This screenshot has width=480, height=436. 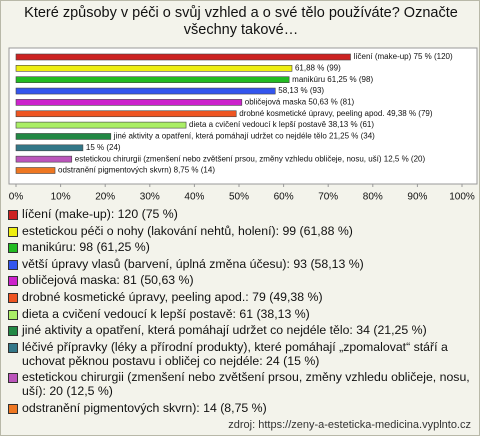 What do you see at coordinates (241, 214) in the screenshot?
I see `legend-item: líčení (make-up): 120 (75 %)` at bounding box center [241, 214].